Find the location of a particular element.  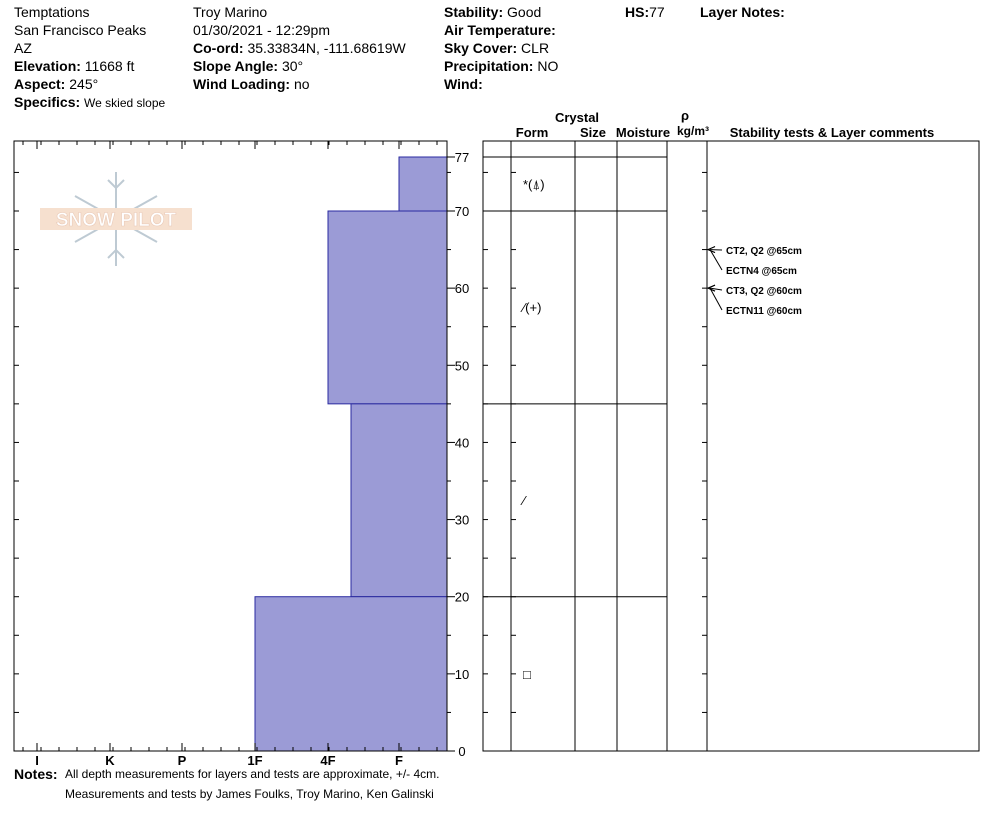

depth-label-77: 77 is located at coordinates (462, 157).